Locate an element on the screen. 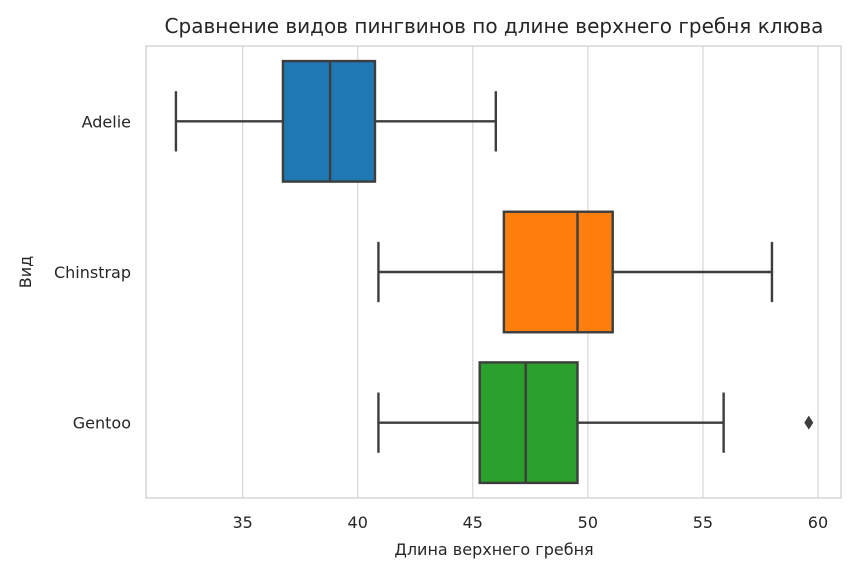 The image size is (867, 574). box-gentoo is located at coordinates (595, 423).